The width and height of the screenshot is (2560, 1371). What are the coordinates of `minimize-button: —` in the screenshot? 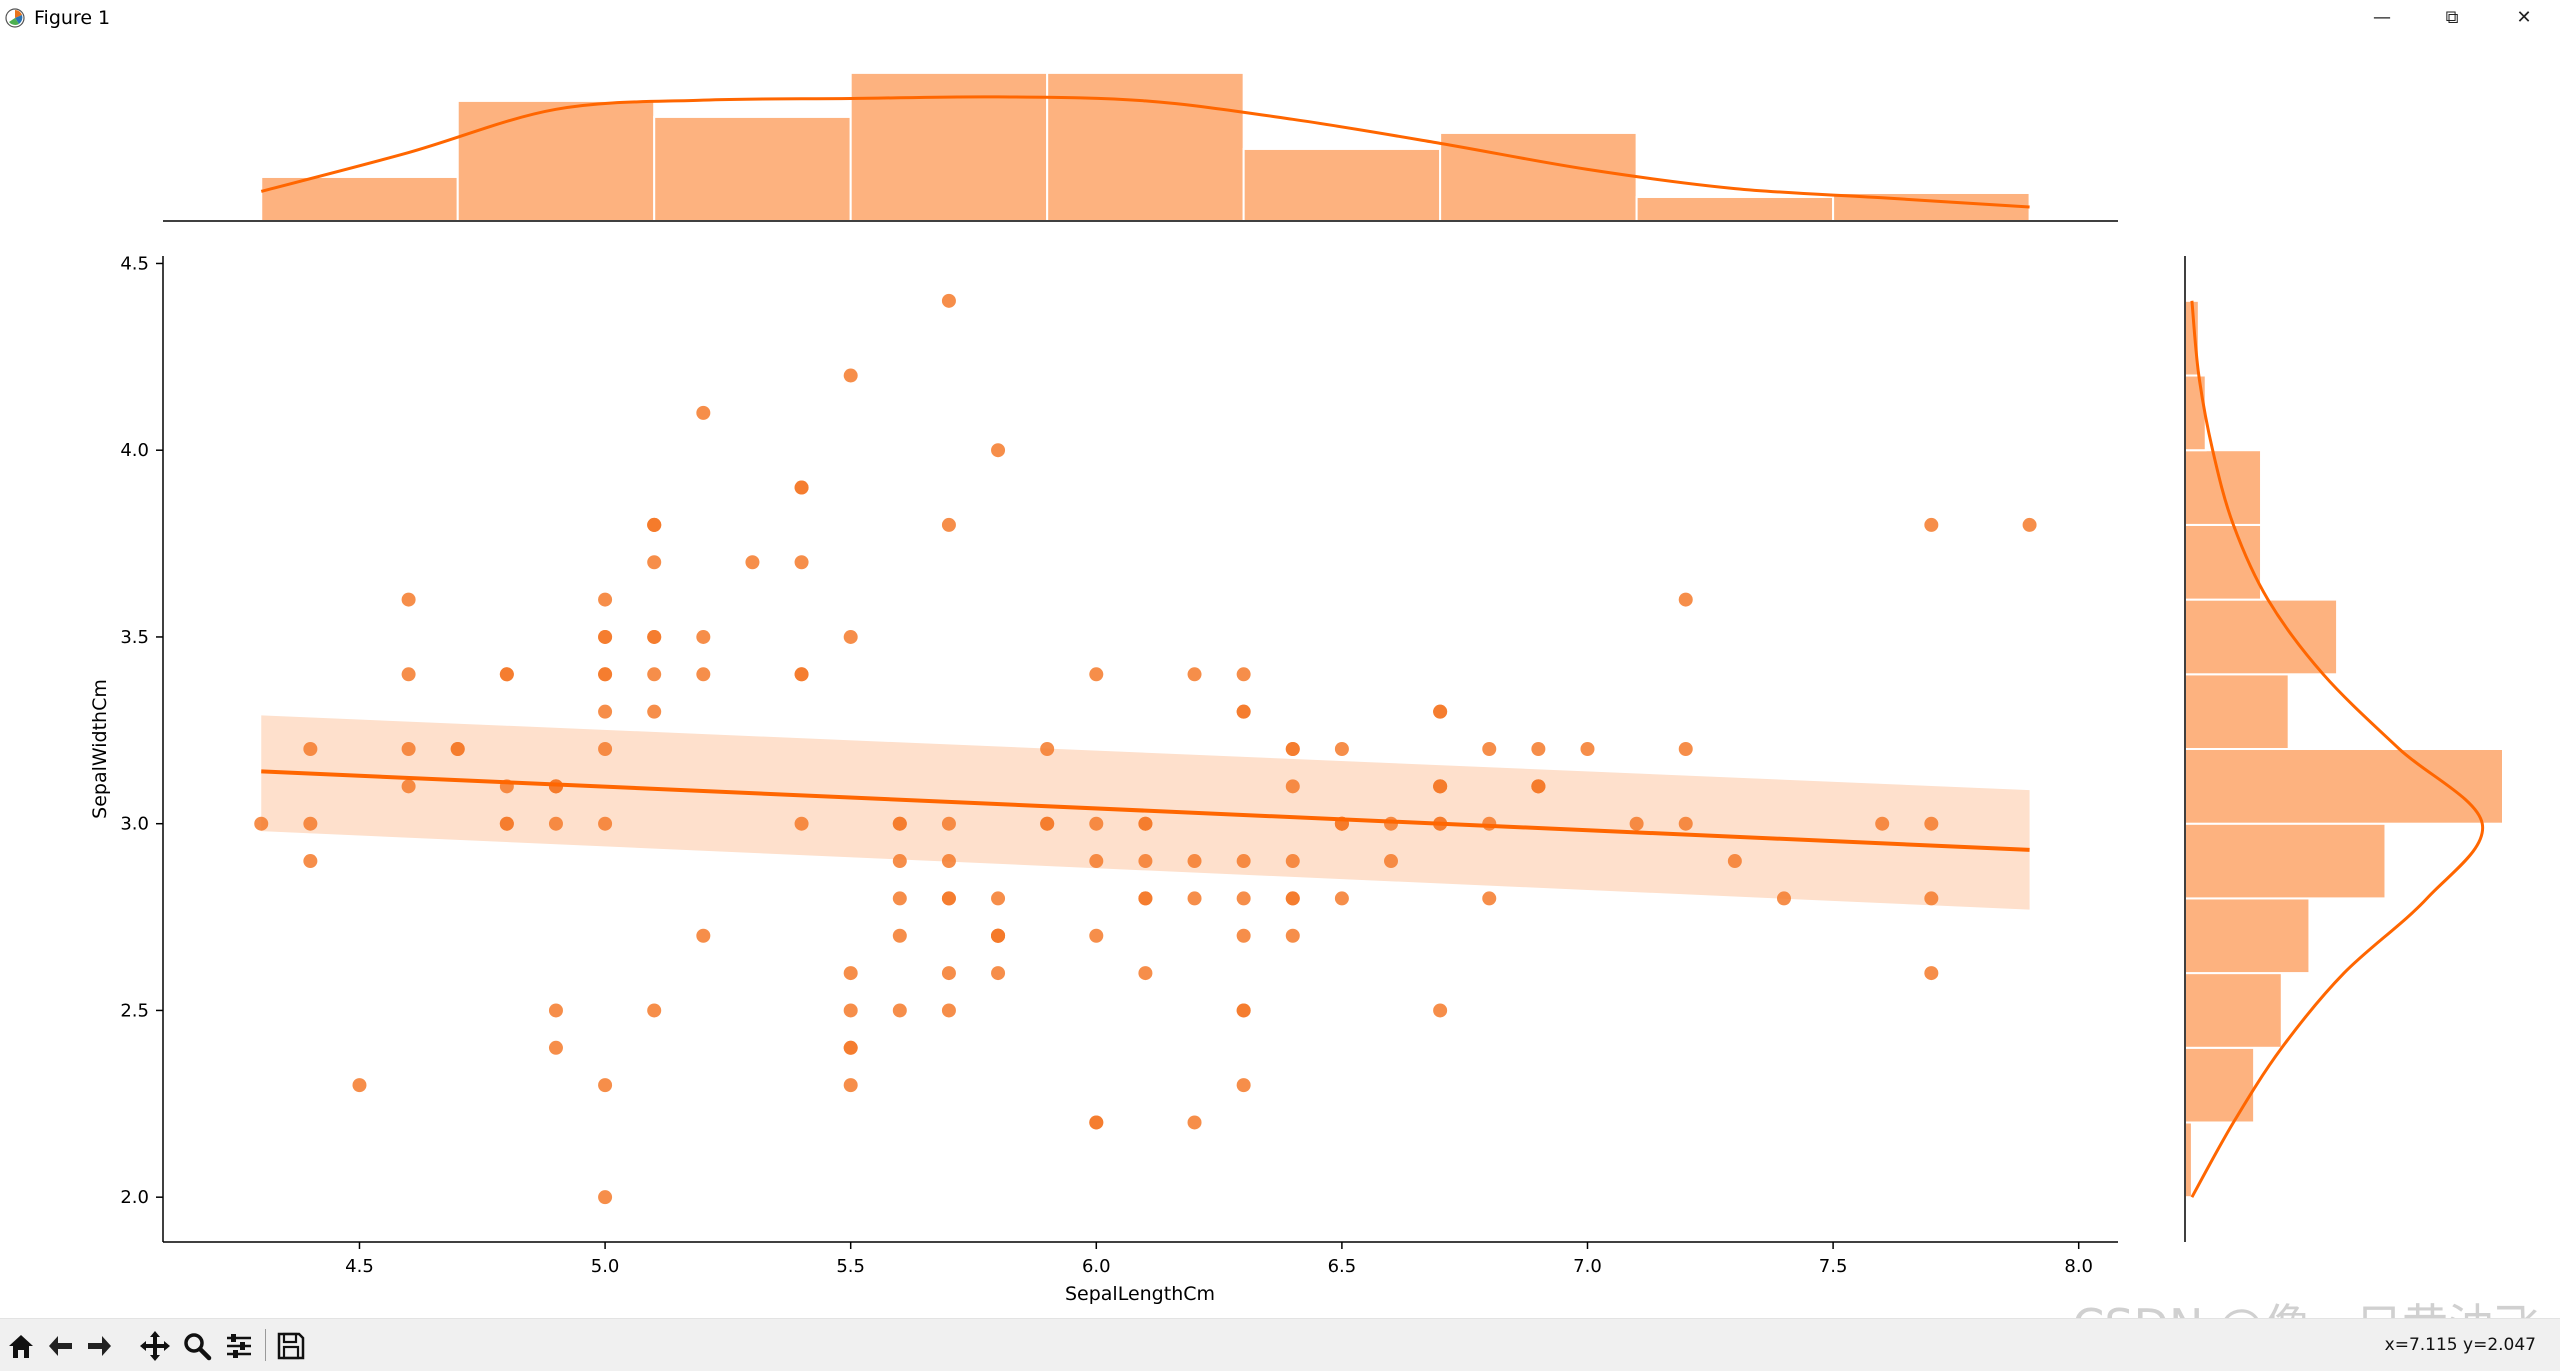 It's located at (2382, 17).